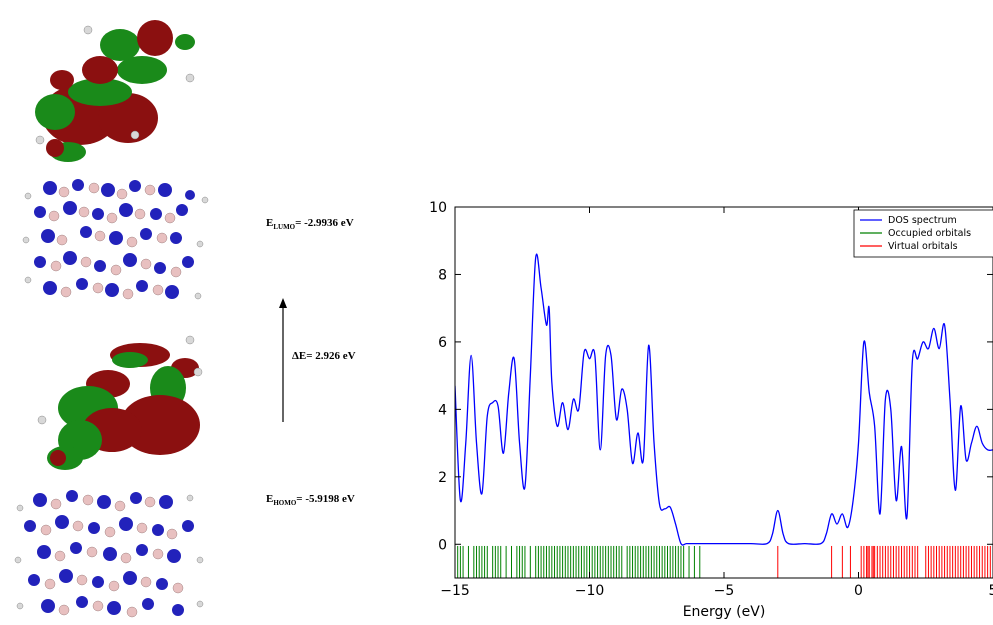 This screenshot has width=993, height=625. What do you see at coordinates (590, 591) in the screenshot?
I see `x-tick-label: −10` at bounding box center [590, 591].